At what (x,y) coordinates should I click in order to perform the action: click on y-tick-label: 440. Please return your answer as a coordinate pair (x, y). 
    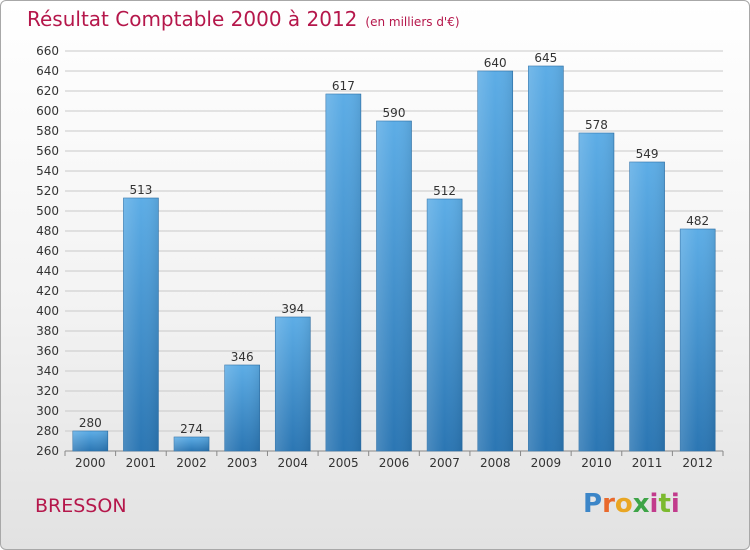
    Looking at the image, I should click on (47, 271).